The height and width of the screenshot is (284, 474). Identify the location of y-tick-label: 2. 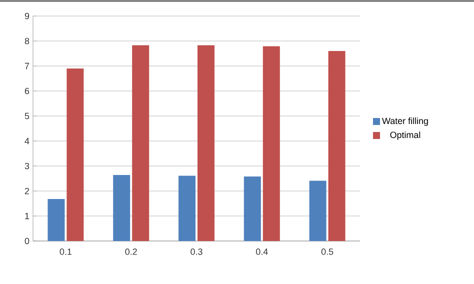
(27, 191).